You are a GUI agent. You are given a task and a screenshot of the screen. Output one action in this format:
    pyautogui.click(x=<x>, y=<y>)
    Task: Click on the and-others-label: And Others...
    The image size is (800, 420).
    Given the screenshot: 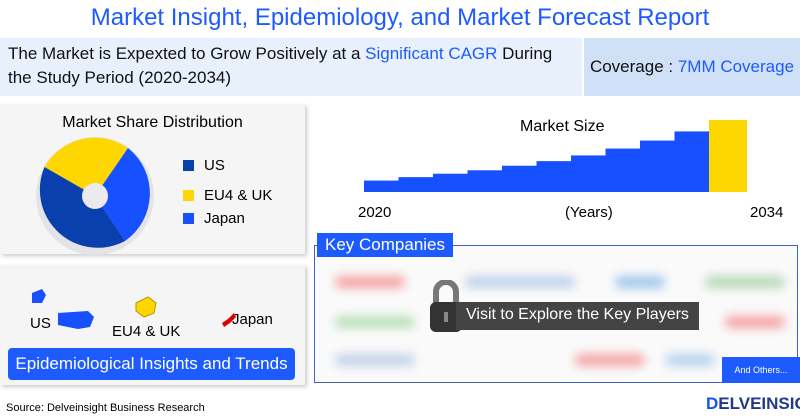 What is the action you would take?
    pyautogui.click(x=761, y=370)
    